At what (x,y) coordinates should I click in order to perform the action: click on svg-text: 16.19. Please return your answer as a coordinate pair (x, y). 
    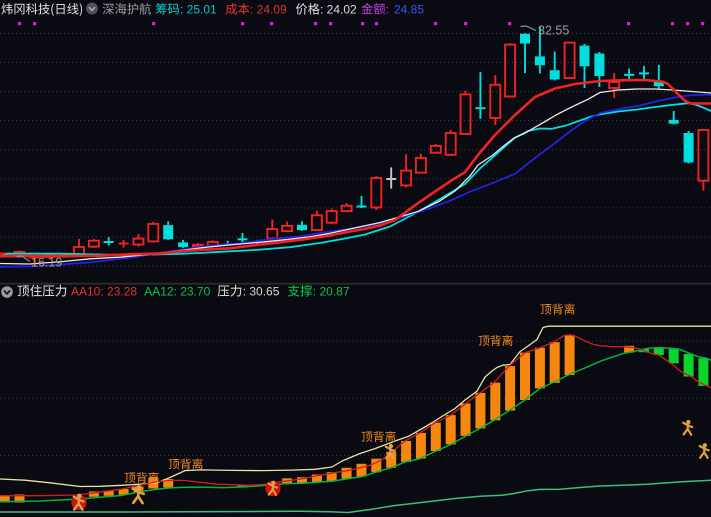
    Looking at the image, I should click on (46, 263).